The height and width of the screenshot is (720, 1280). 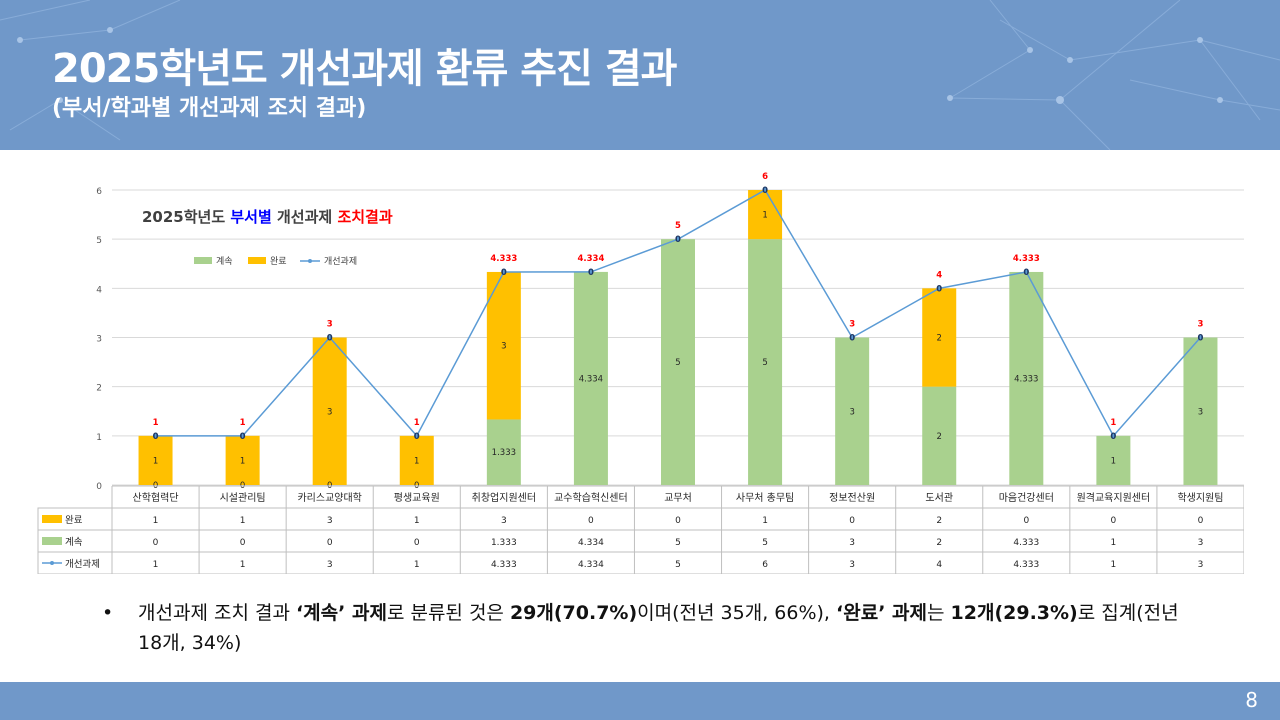 I want to click on category-label: 시설관리팀, so click(x=243, y=498).